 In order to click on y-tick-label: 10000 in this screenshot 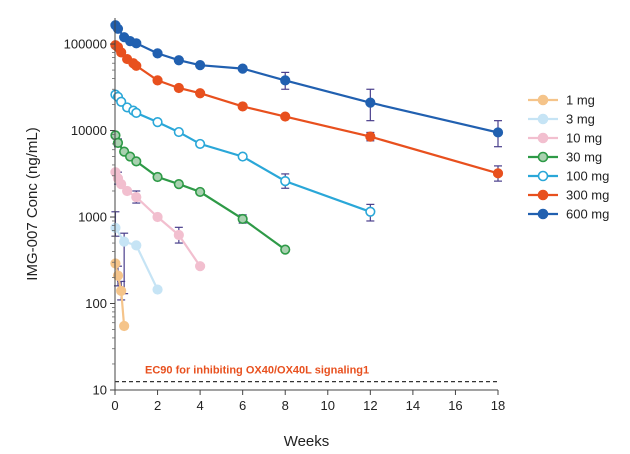, I will do `click(89, 130)`.